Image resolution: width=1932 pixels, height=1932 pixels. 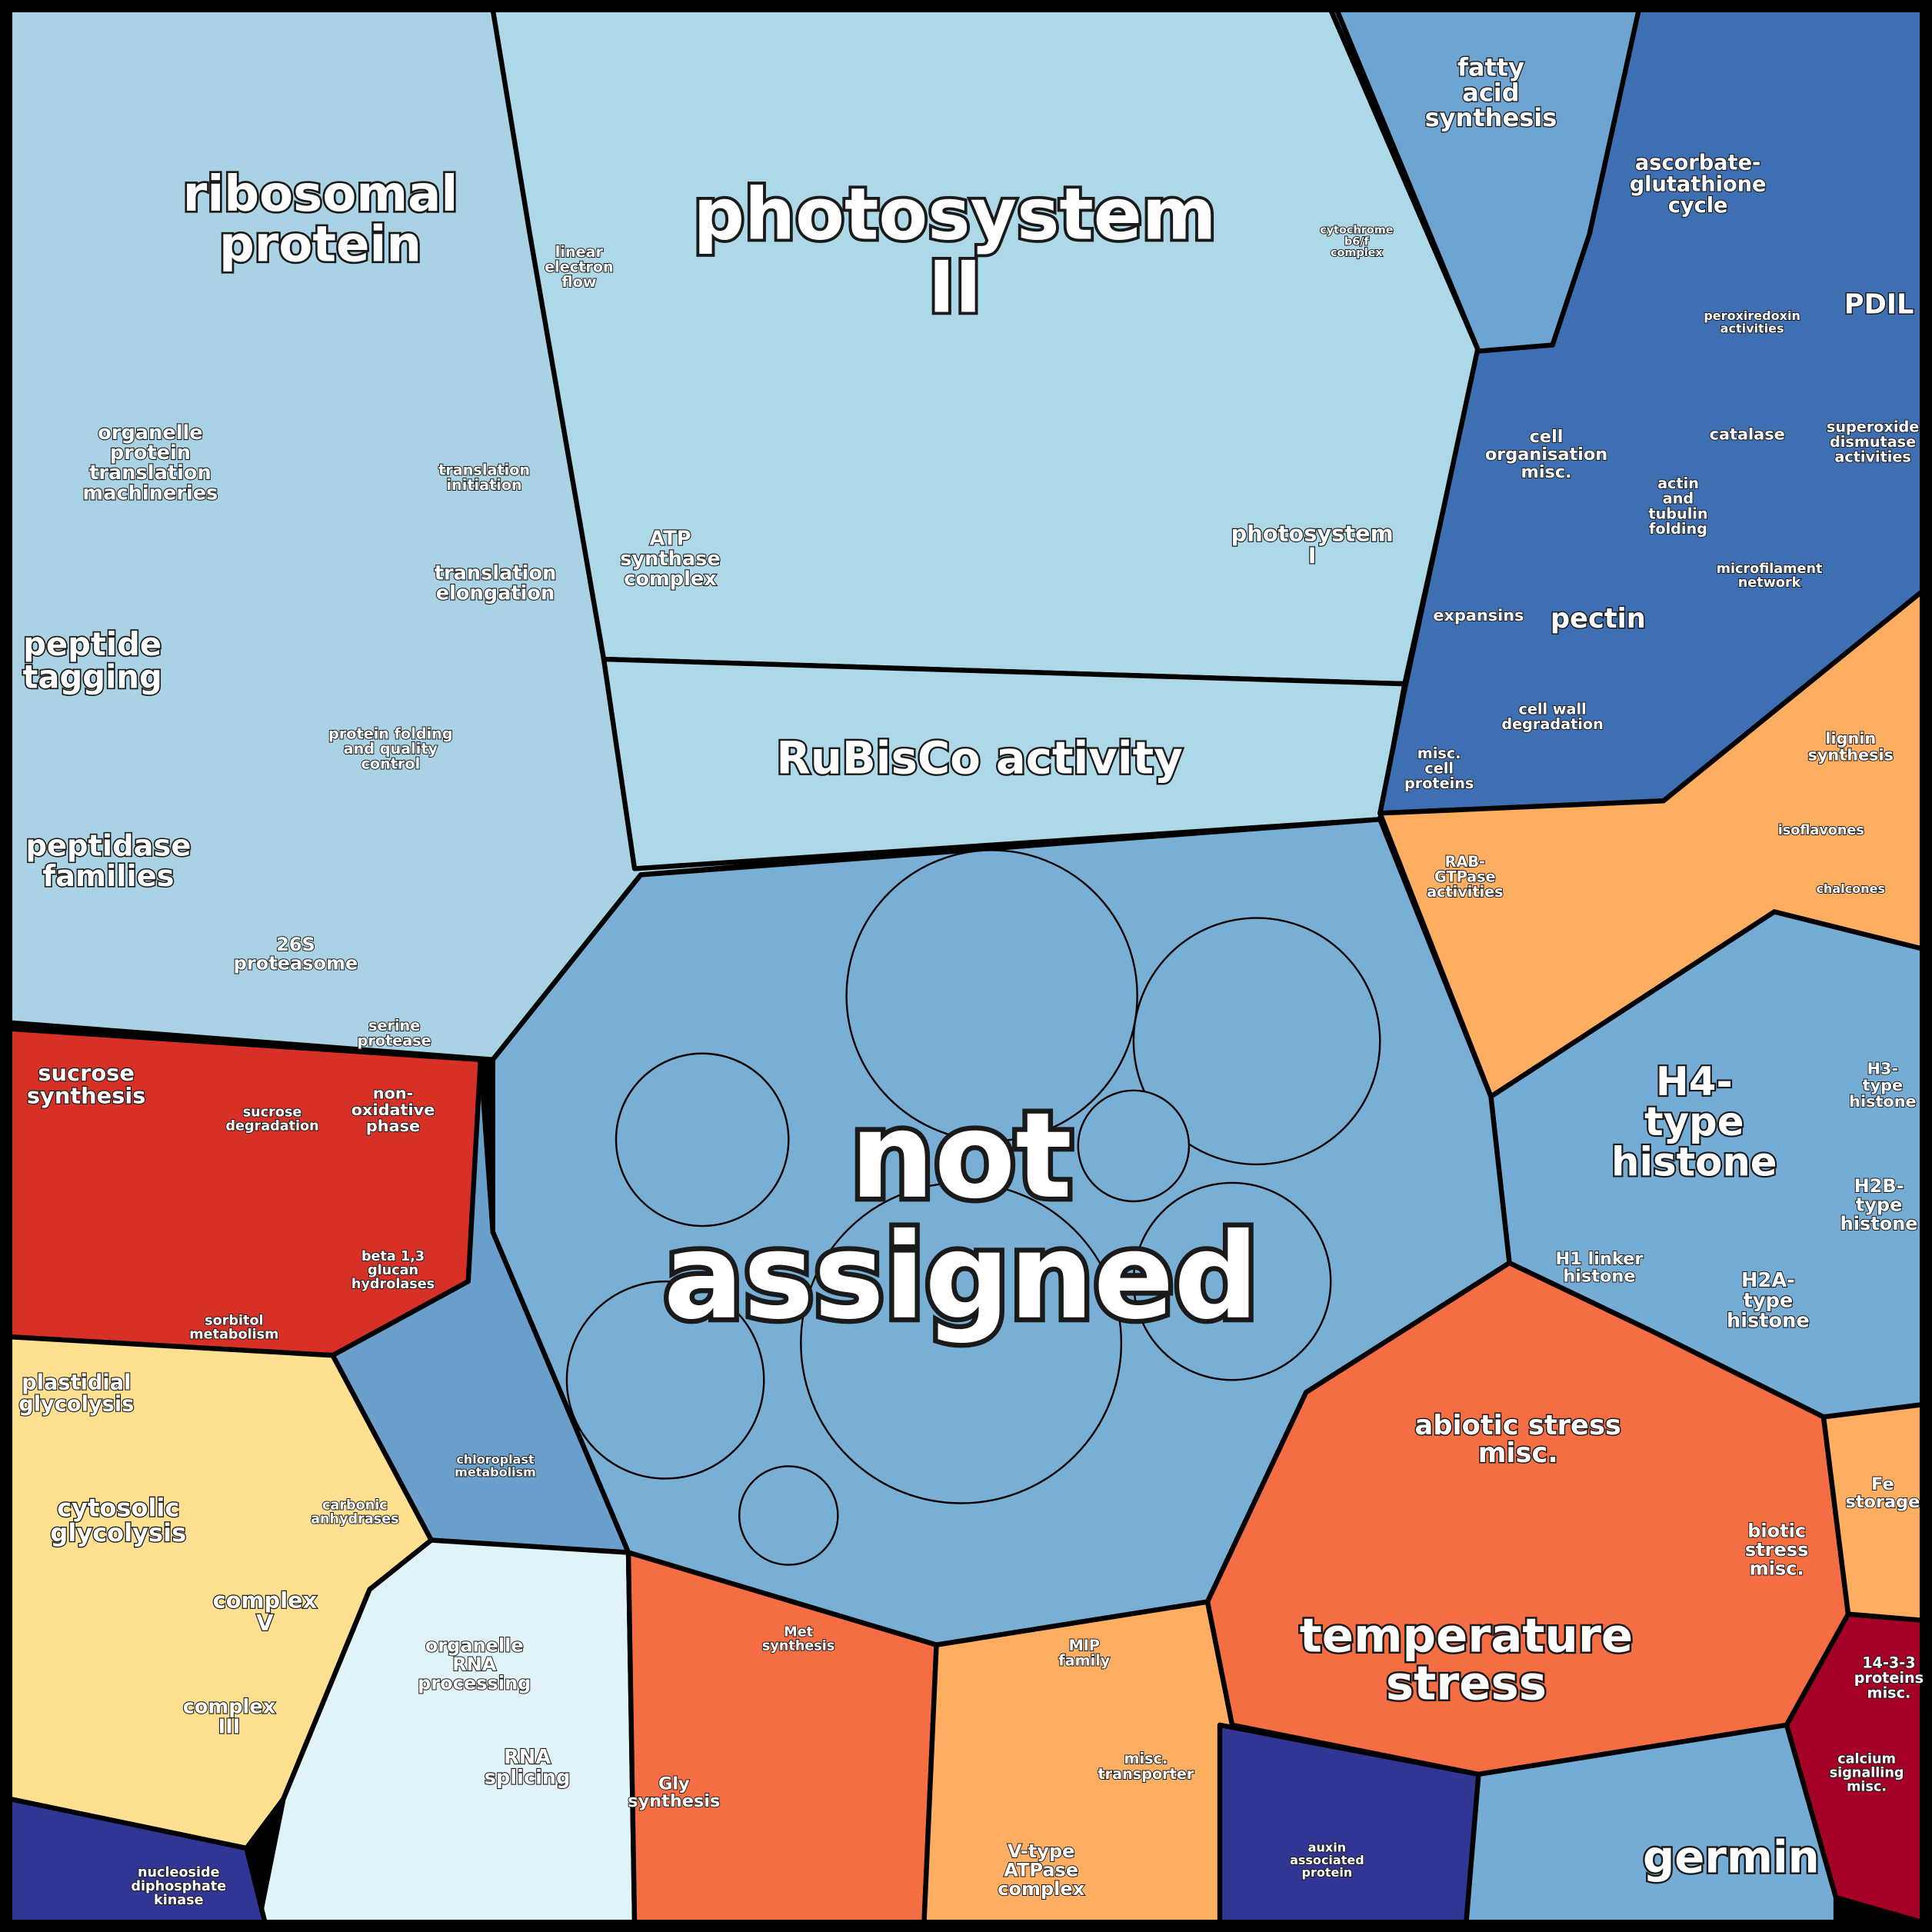 What do you see at coordinates (108, 876) in the screenshot?
I see `region-label: families` at bounding box center [108, 876].